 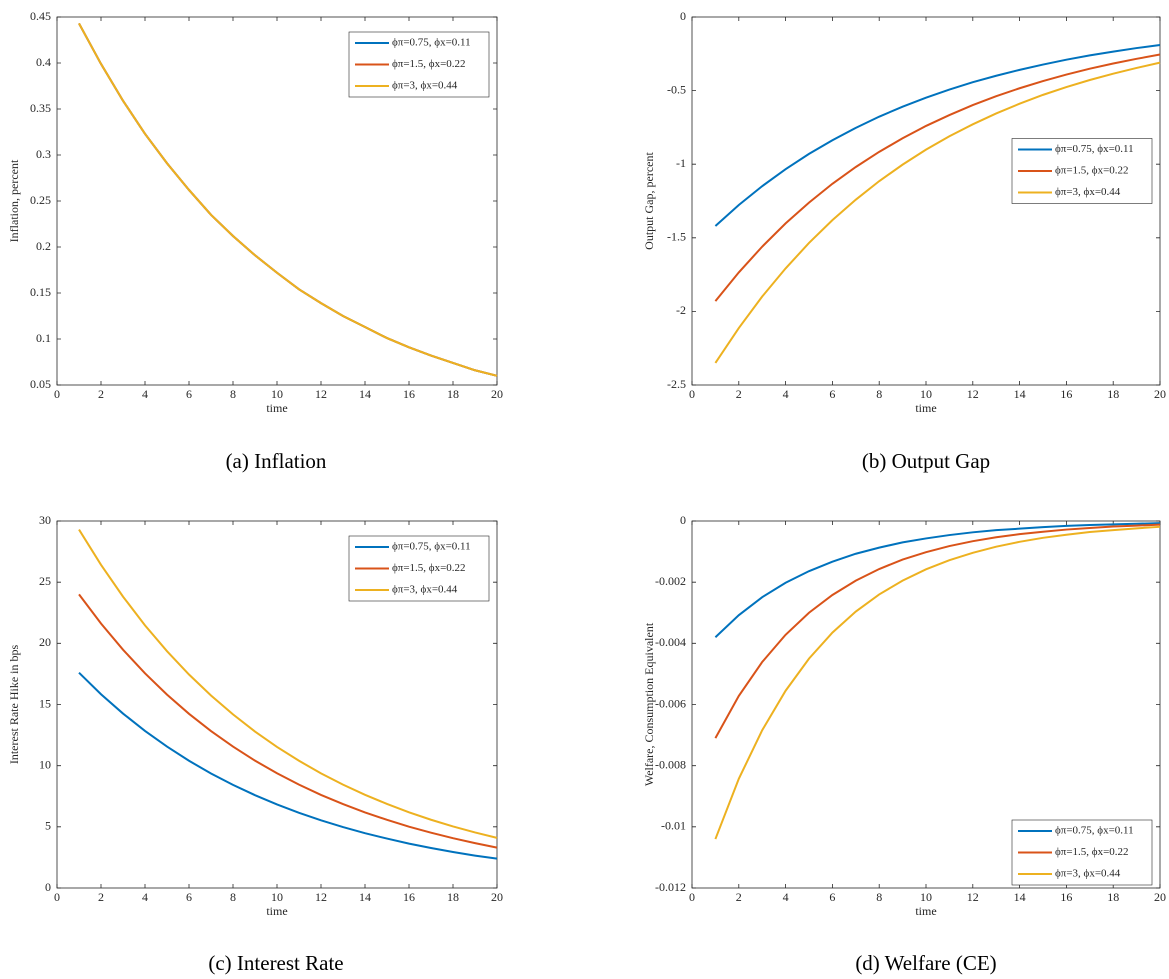 What do you see at coordinates (670, 581) in the screenshot?
I see `y-tick-label: -0.002` at bounding box center [670, 581].